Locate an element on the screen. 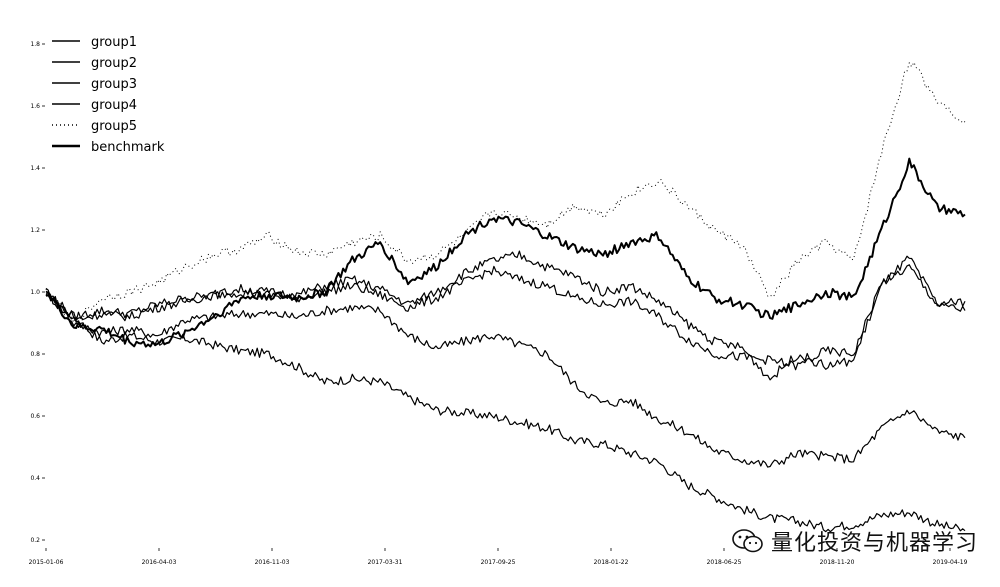  y-tick-label: 1.8 is located at coordinates (35, 44).